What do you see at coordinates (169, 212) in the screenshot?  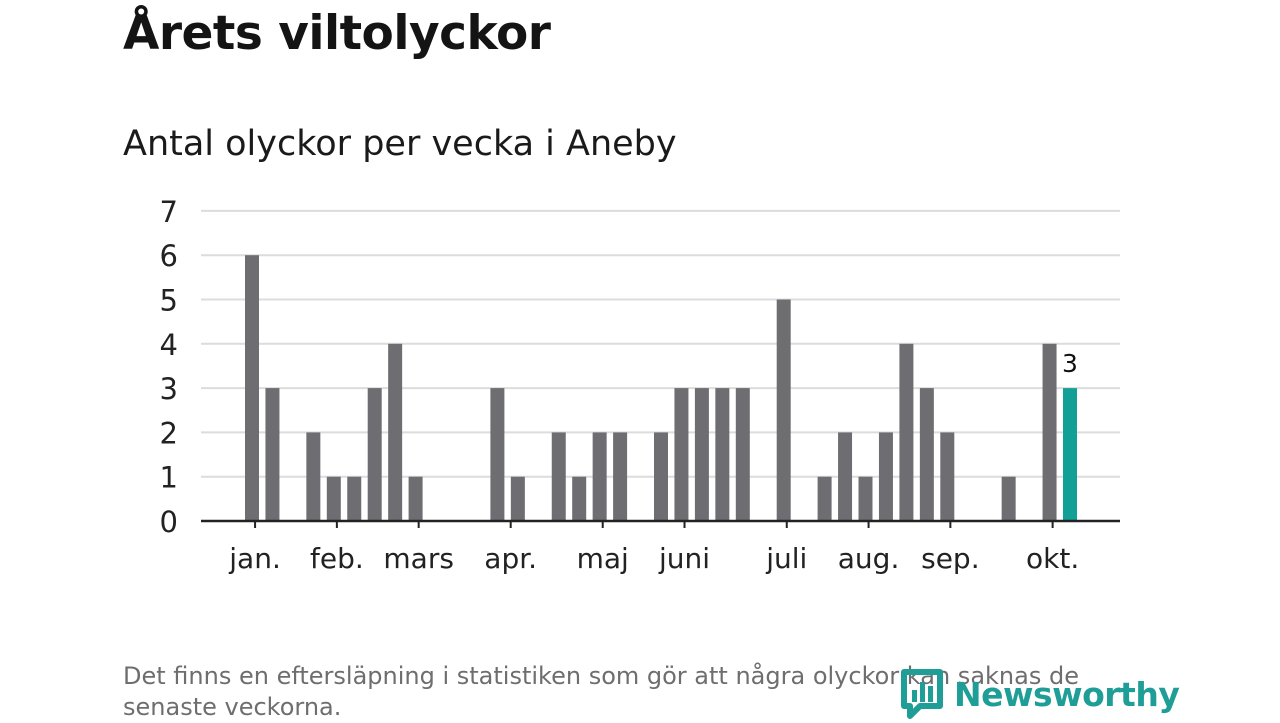 I see `y-tick-label: 7` at bounding box center [169, 212].